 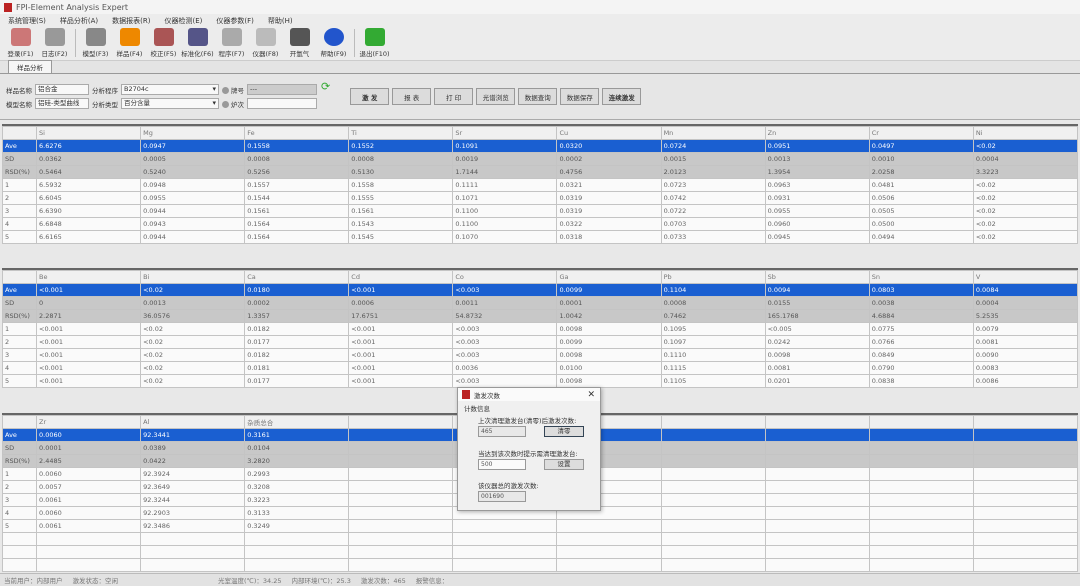 What do you see at coordinates (921, 224) in the screenshot?
I see `table-cell: 0.0500` at bounding box center [921, 224].